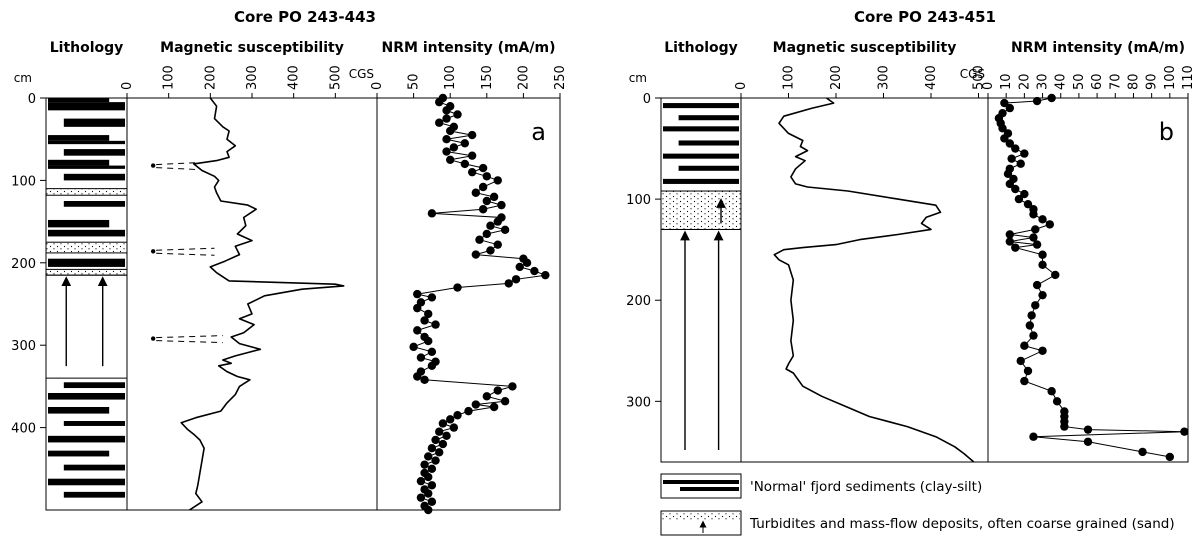  Describe the element at coordinates (469, 48) in the screenshot. I see `nrm-column-title: NRM intensity (mA/m)` at that location.